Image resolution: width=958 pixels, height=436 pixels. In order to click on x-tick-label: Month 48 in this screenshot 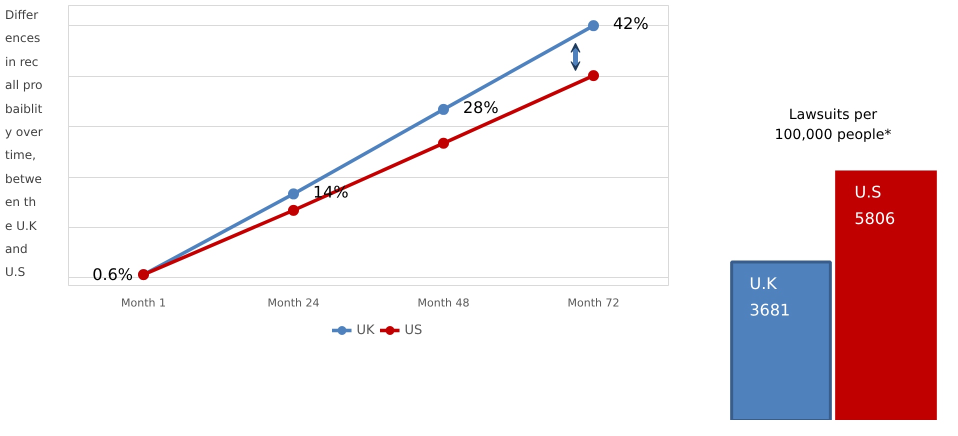, I will do `click(444, 303)`.